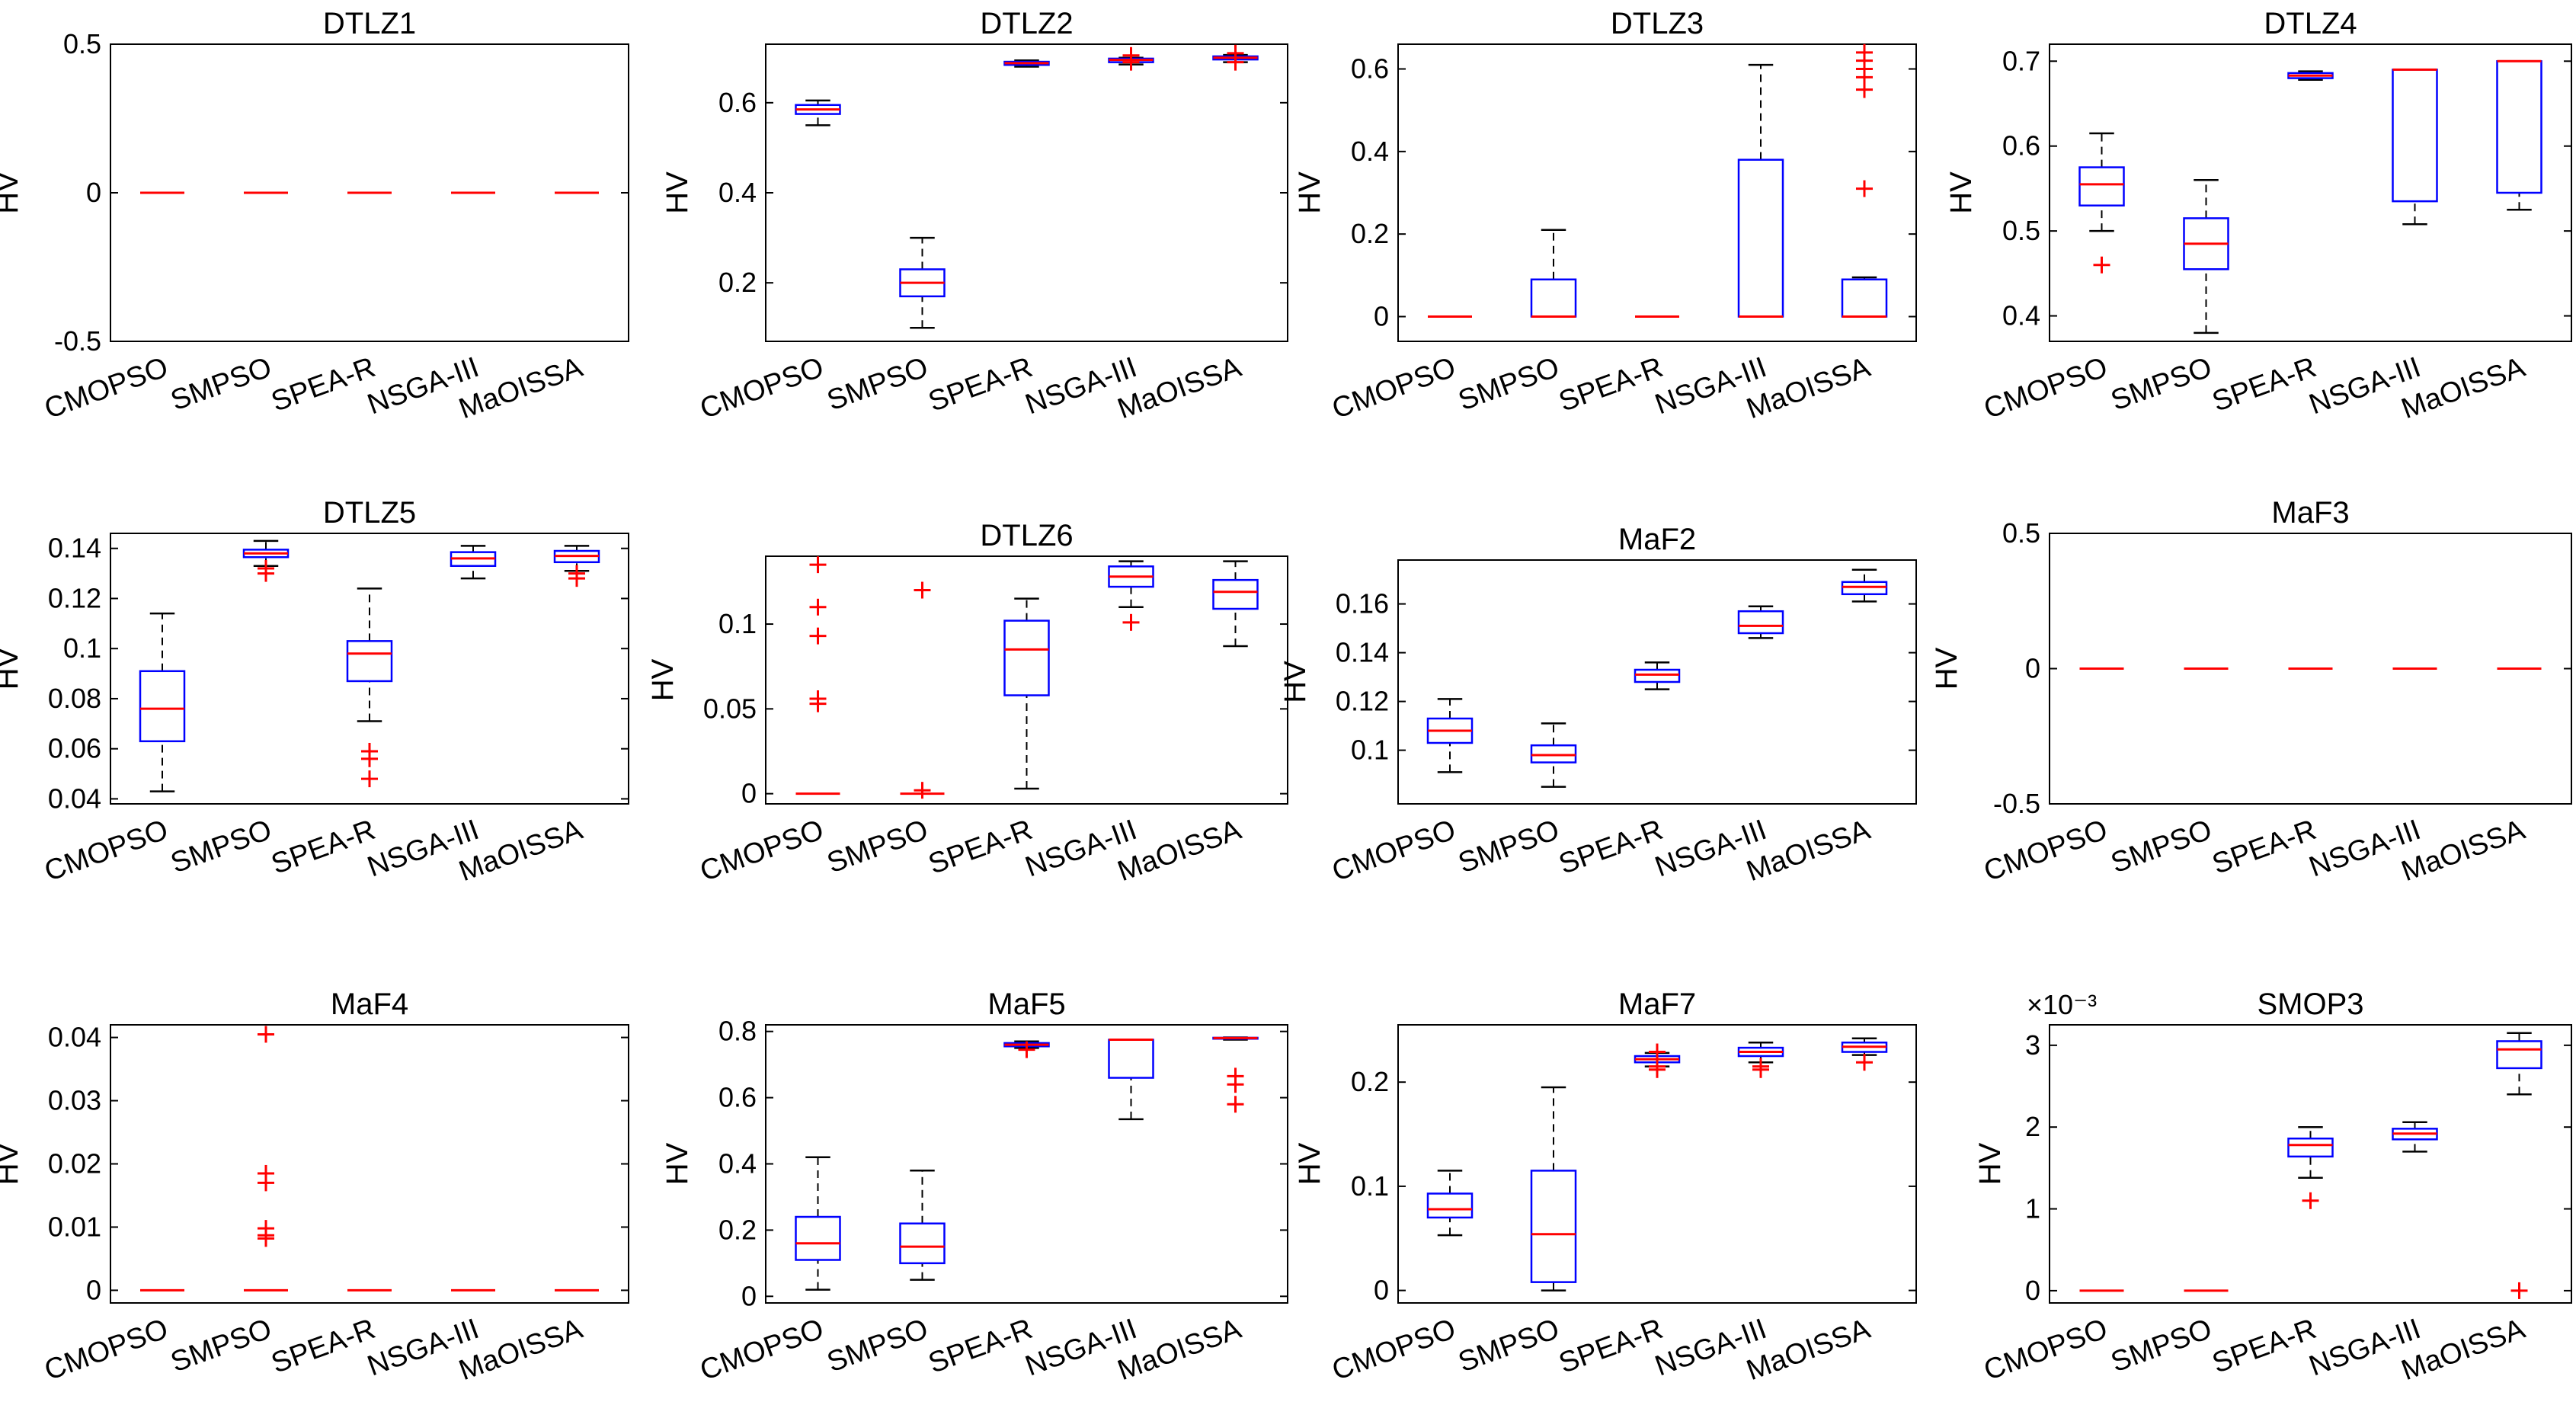 The height and width of the screenshot is (1418, 2576). I want to click on y-tick-label: 0.2, so click(1370, 1081).